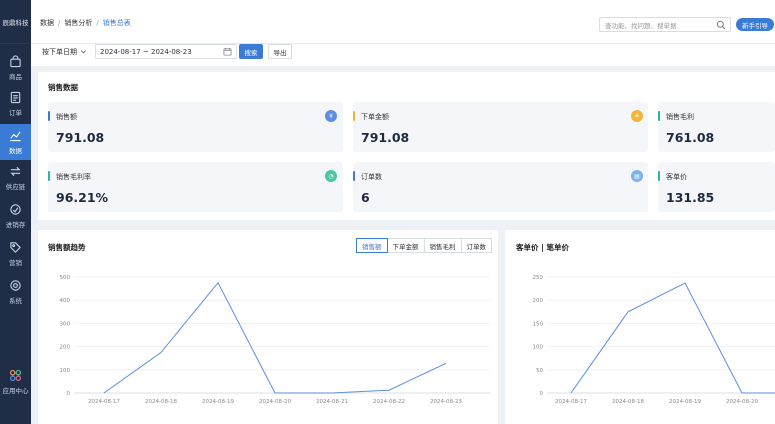  I want to click on sidebar-item-supply-chain: 供应链, so click(15, 178).